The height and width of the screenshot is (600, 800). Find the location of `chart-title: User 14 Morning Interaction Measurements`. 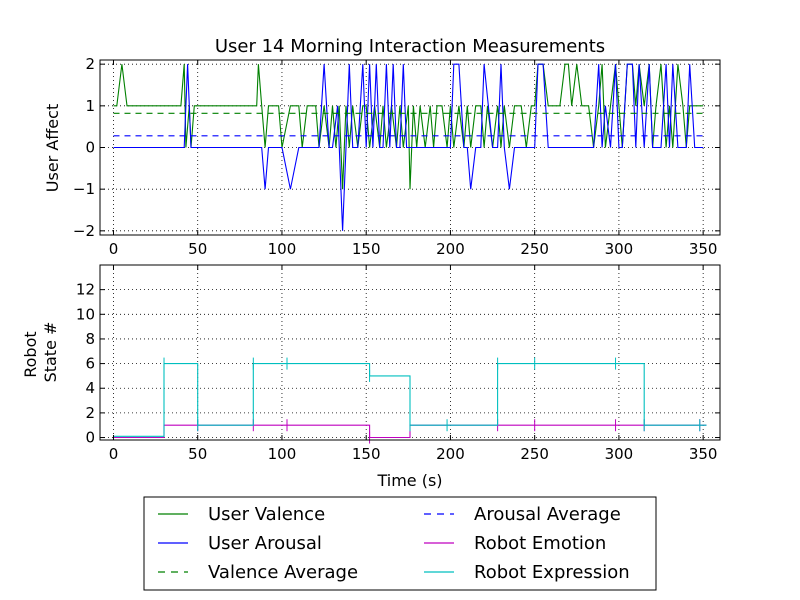

chart-title: User 14 Morning Interaction Measurements is located at coordinates (410, 46).